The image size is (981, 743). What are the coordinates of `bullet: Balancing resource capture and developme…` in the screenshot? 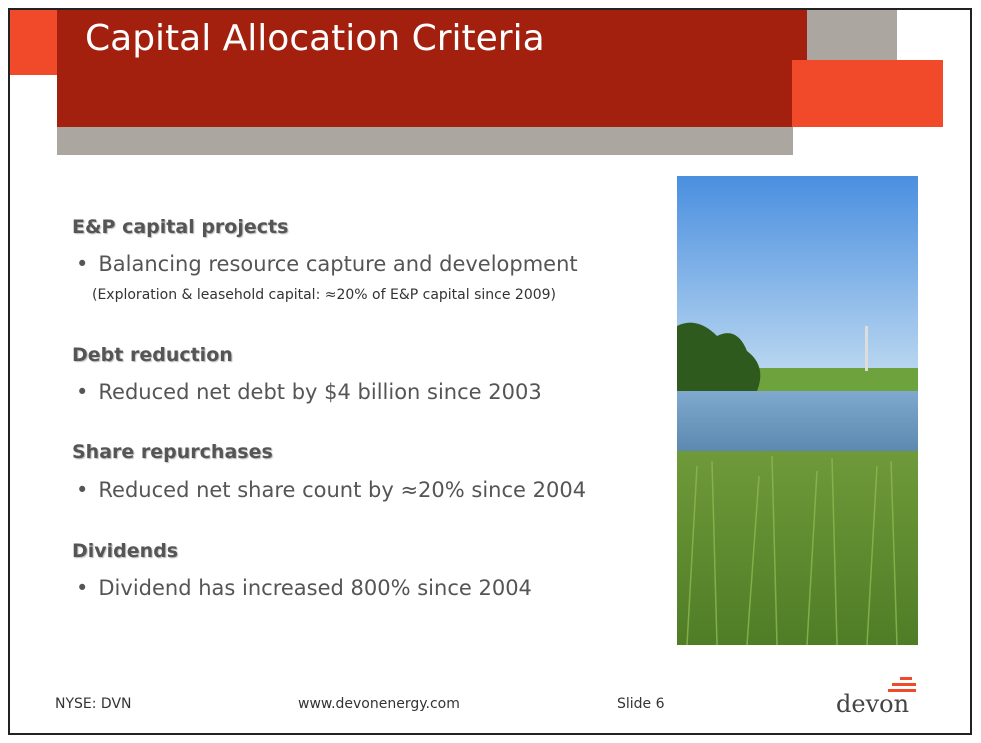 It's located at (326, 264).